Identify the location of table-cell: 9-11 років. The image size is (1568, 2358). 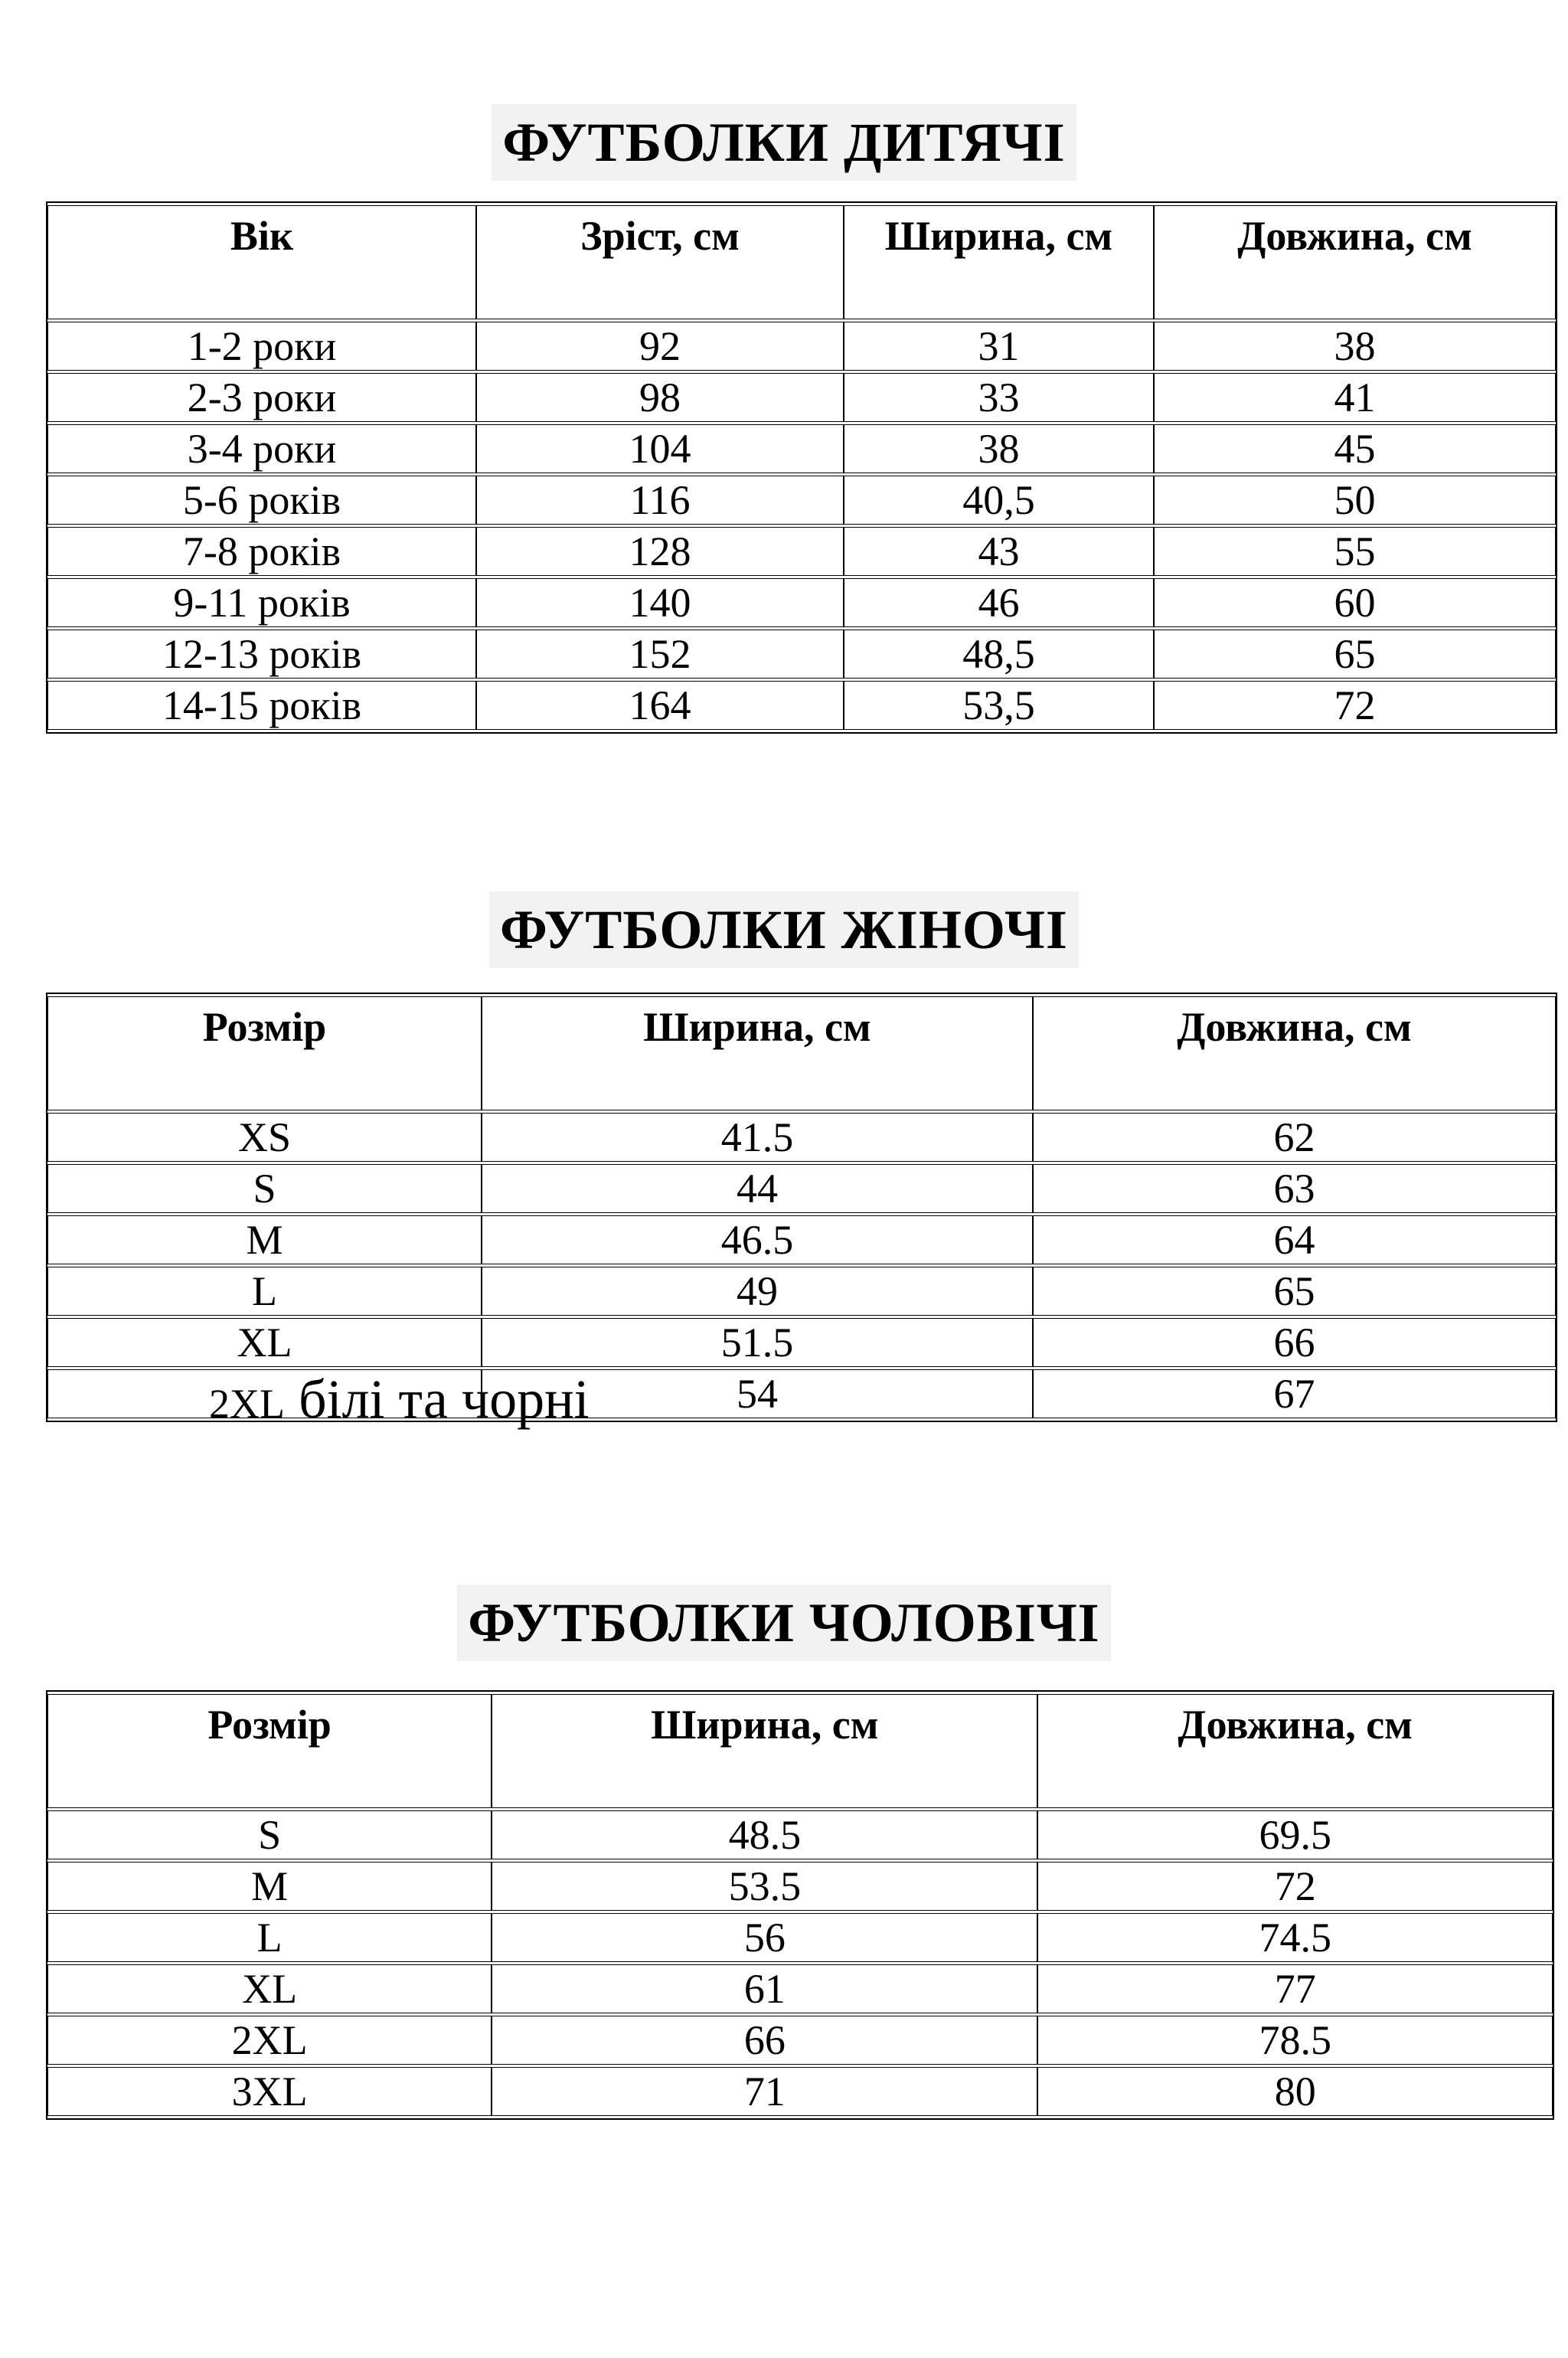
(261, 602).